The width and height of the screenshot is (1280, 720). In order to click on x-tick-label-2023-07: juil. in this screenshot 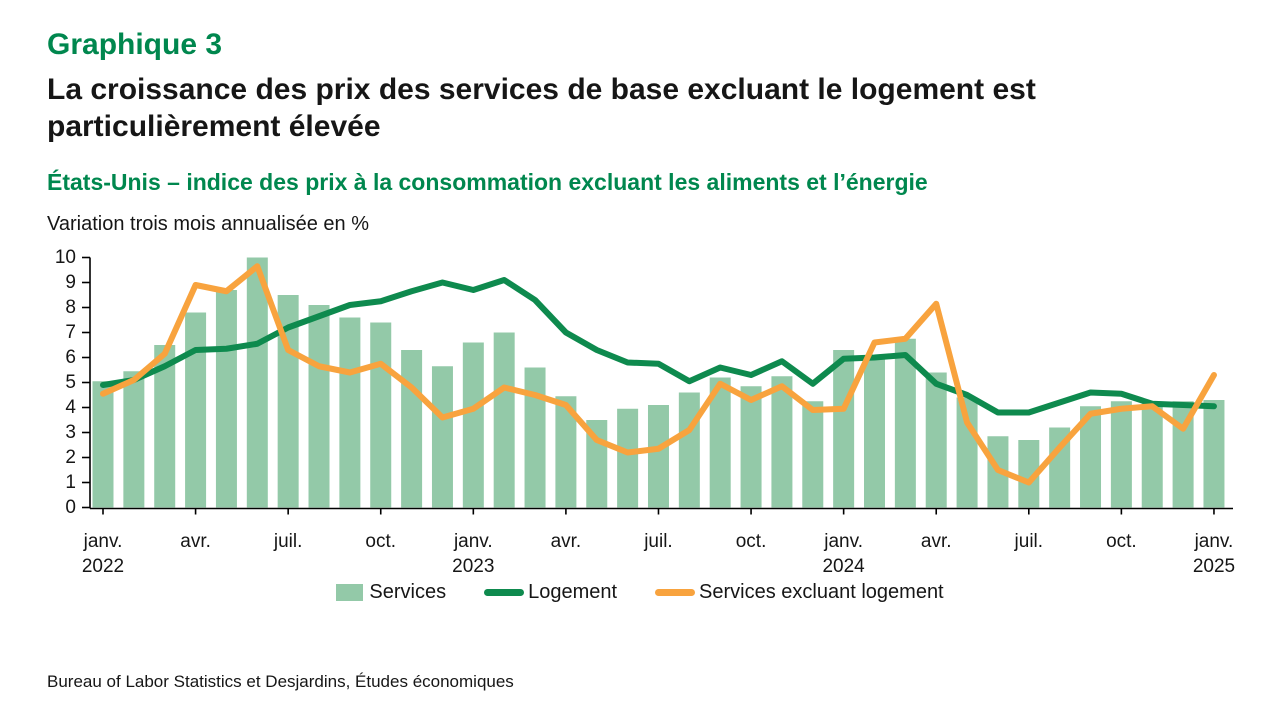, I will do `click(658, 541)`.